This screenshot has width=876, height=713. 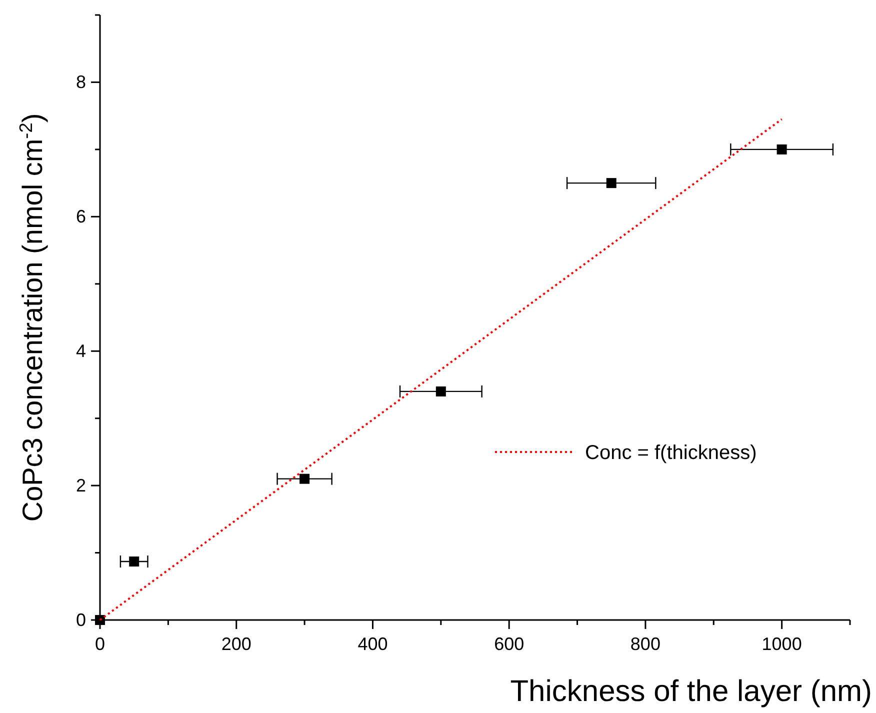 I want to click on x-tick-label: 600, so click(x=509, y=644).